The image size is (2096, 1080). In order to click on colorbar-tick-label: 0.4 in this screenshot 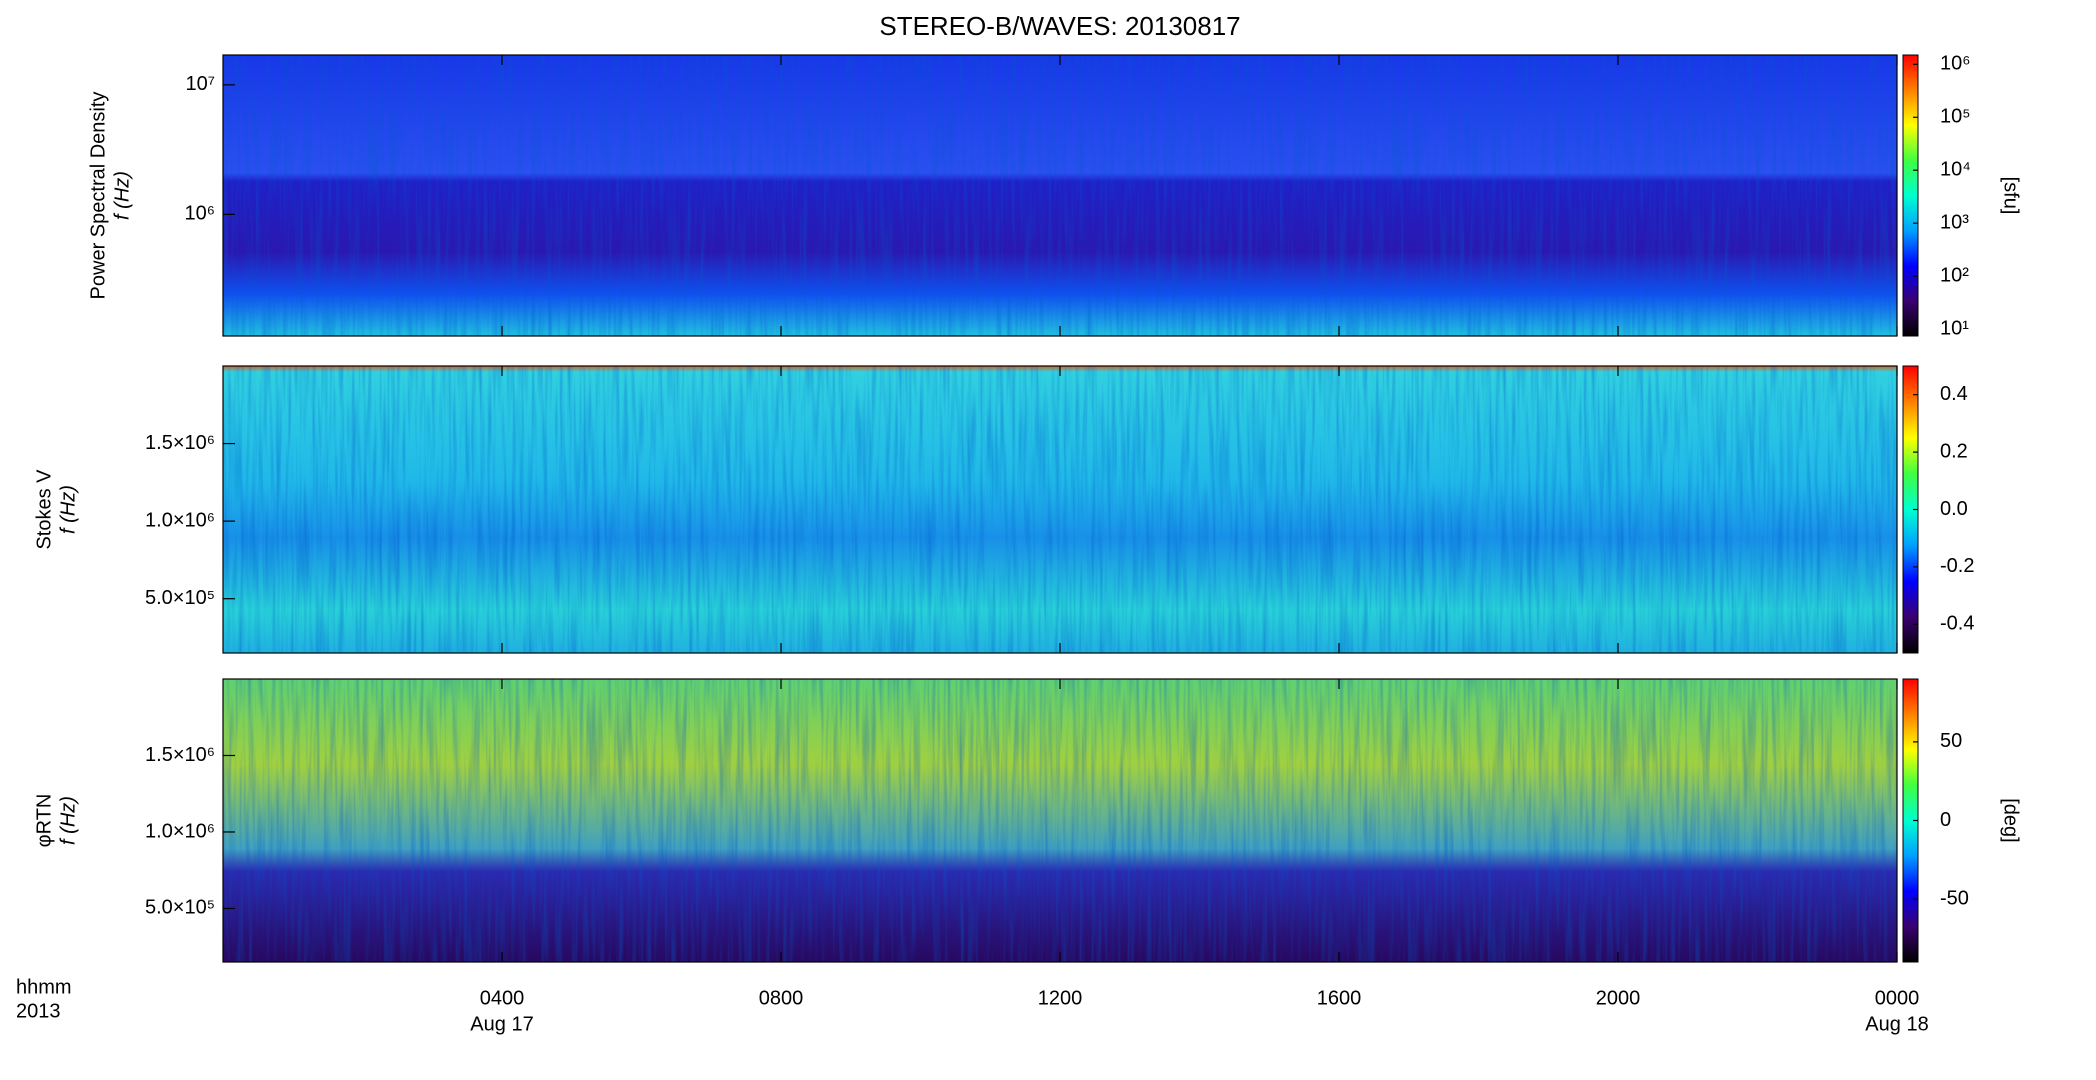, I will do `click(1954, 394)`.